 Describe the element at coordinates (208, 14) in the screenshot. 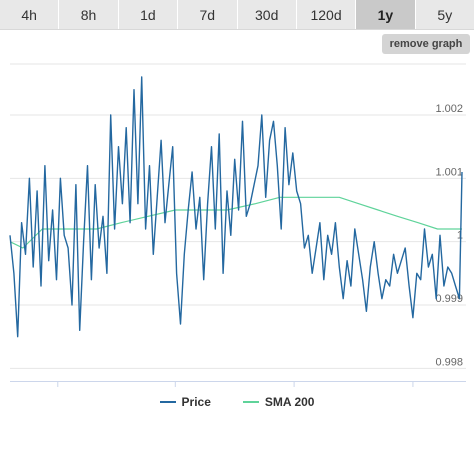

I see `tab-7d: 7d` at that location.